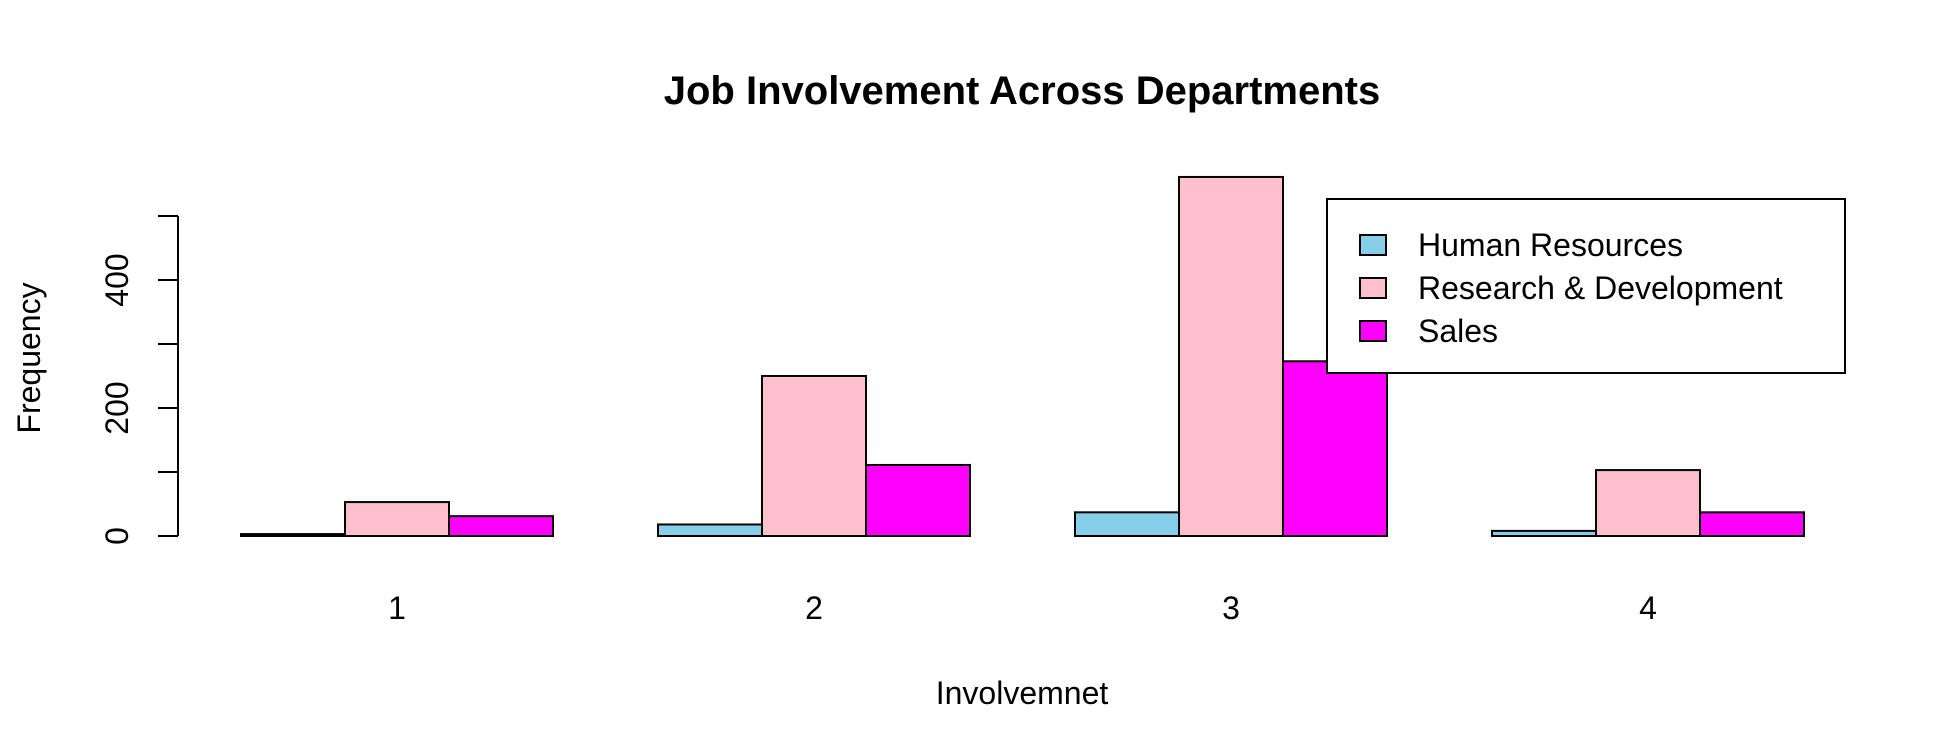  What do you see at coordinates (1022, 693) in the screenshot?
I see `x-axis-label: Involvemnet` at bounding box center [1022, 693].